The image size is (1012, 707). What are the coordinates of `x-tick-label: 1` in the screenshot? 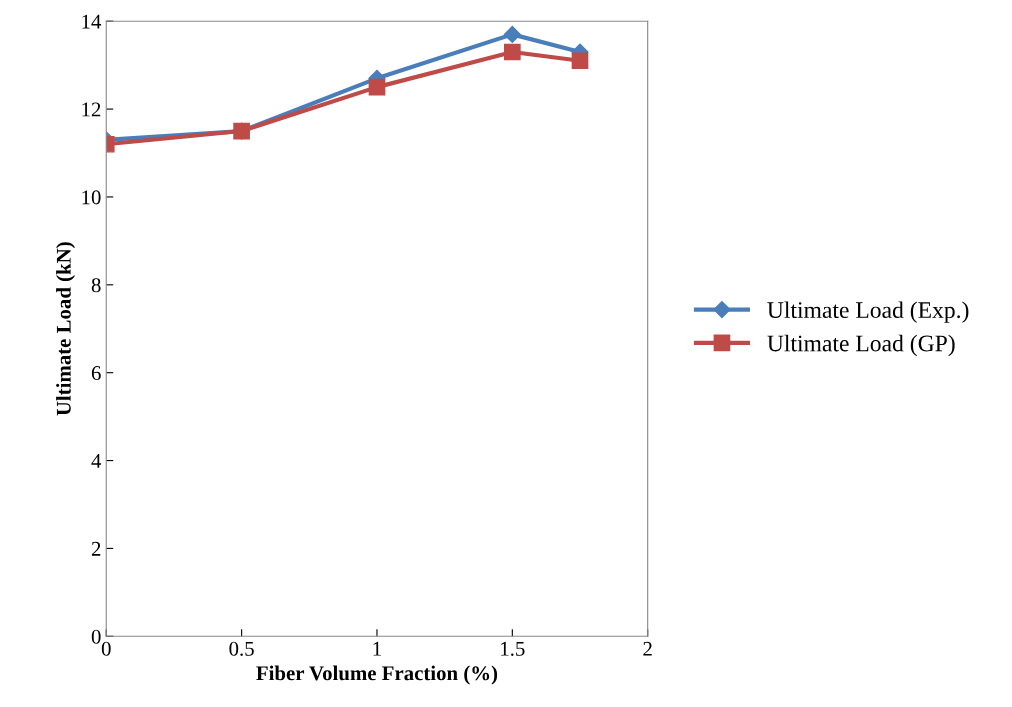 It's located at (377, 648).